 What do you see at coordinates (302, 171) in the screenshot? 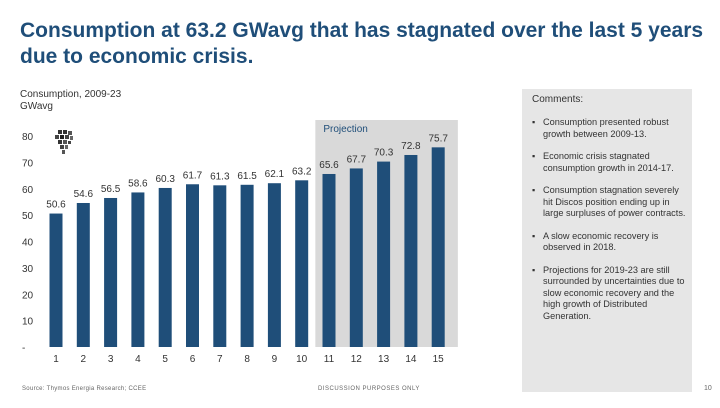
I see `value-label: 63.2` at bounding box center [302, 171].